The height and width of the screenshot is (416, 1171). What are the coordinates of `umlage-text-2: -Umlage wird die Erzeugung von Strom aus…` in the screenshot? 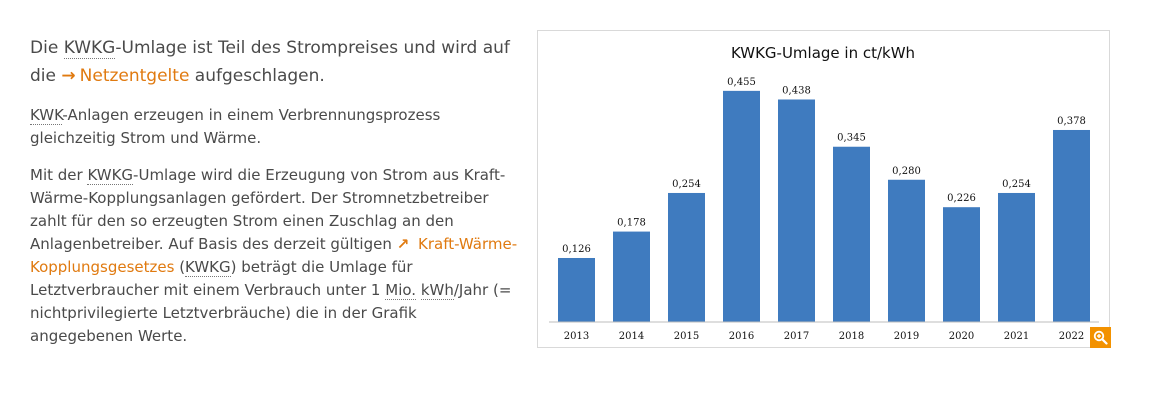 It's located at (268, 209).